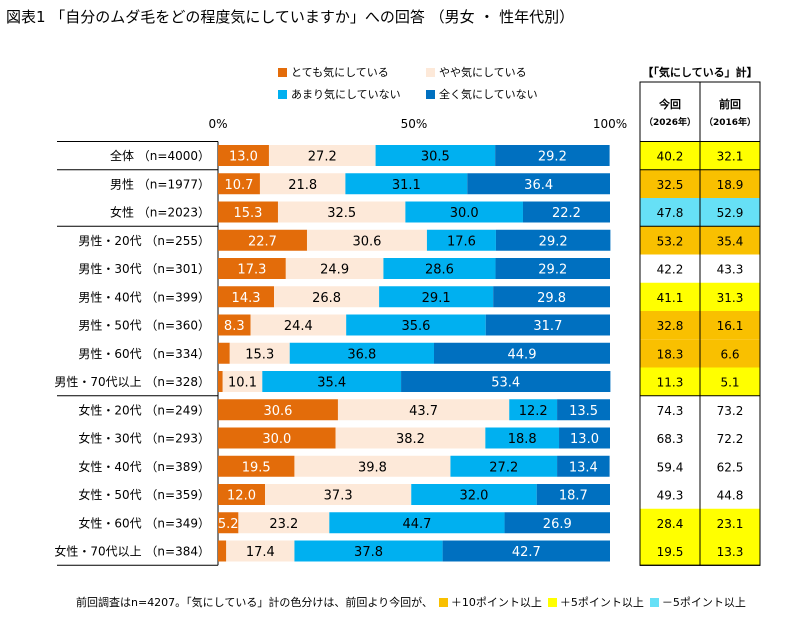 The height and width of the screenshot is (638, 810). Describe the element at coordinates (730, 524) in the screenshot. I see `summary-previous-value: 23.1` at that location.